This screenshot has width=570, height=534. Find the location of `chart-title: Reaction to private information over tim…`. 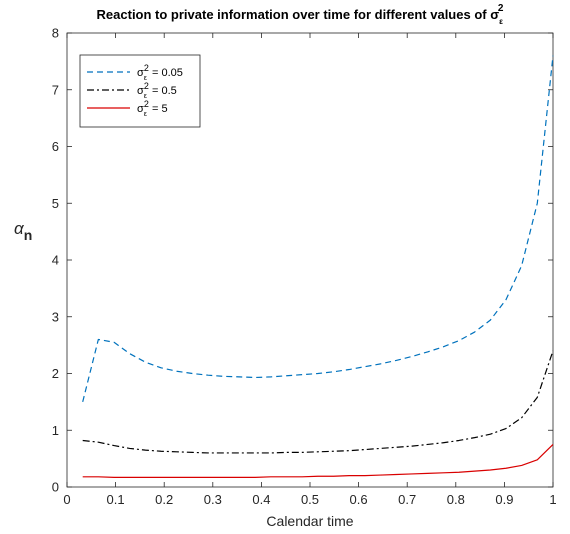

chart-title: Reaction to private information over tim… is located at coordinates (300, 14).